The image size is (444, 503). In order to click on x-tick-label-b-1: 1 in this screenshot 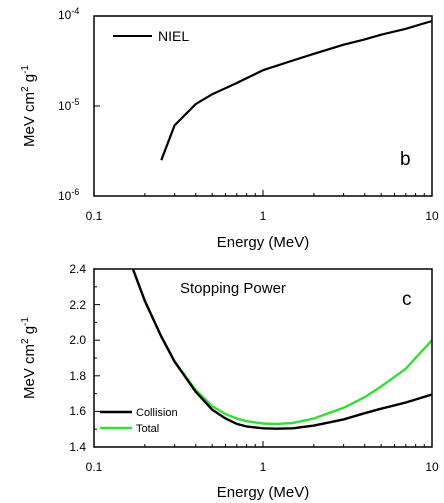, I will do `click(263, 216)`.